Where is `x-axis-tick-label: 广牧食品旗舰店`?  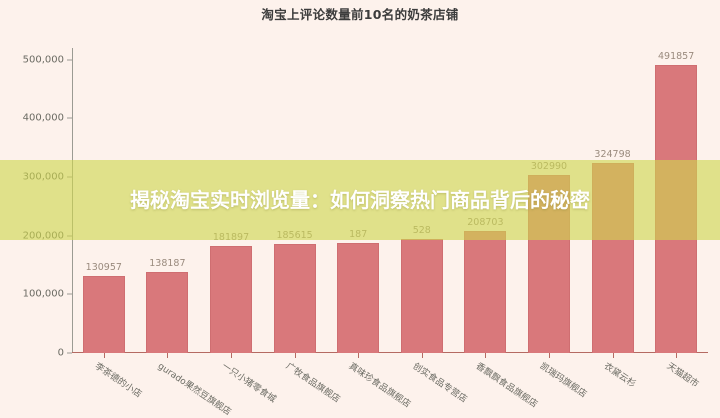
x-axis-tick-label: 广牧食品旗舰店 is located at coordinates (312, 383).